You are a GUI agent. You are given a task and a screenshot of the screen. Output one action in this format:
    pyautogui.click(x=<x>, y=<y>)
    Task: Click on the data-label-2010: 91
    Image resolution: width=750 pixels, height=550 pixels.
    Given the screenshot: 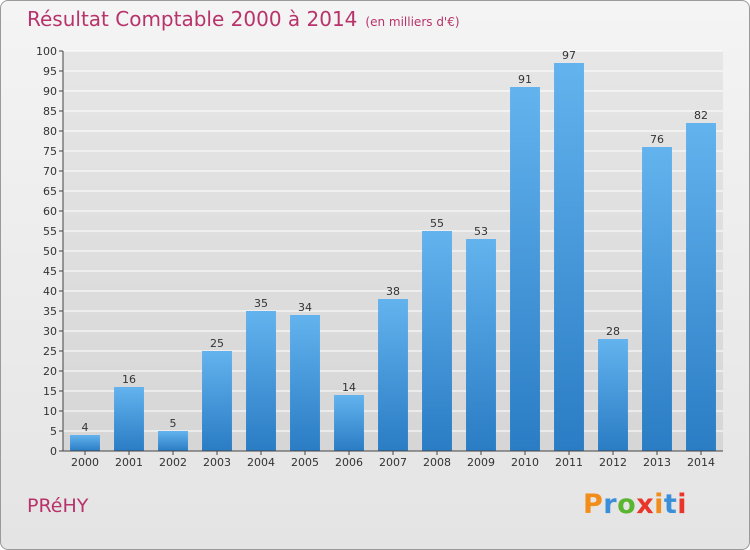 What is the action you would take?
    pyautogui.click(x=525, y=79)
    